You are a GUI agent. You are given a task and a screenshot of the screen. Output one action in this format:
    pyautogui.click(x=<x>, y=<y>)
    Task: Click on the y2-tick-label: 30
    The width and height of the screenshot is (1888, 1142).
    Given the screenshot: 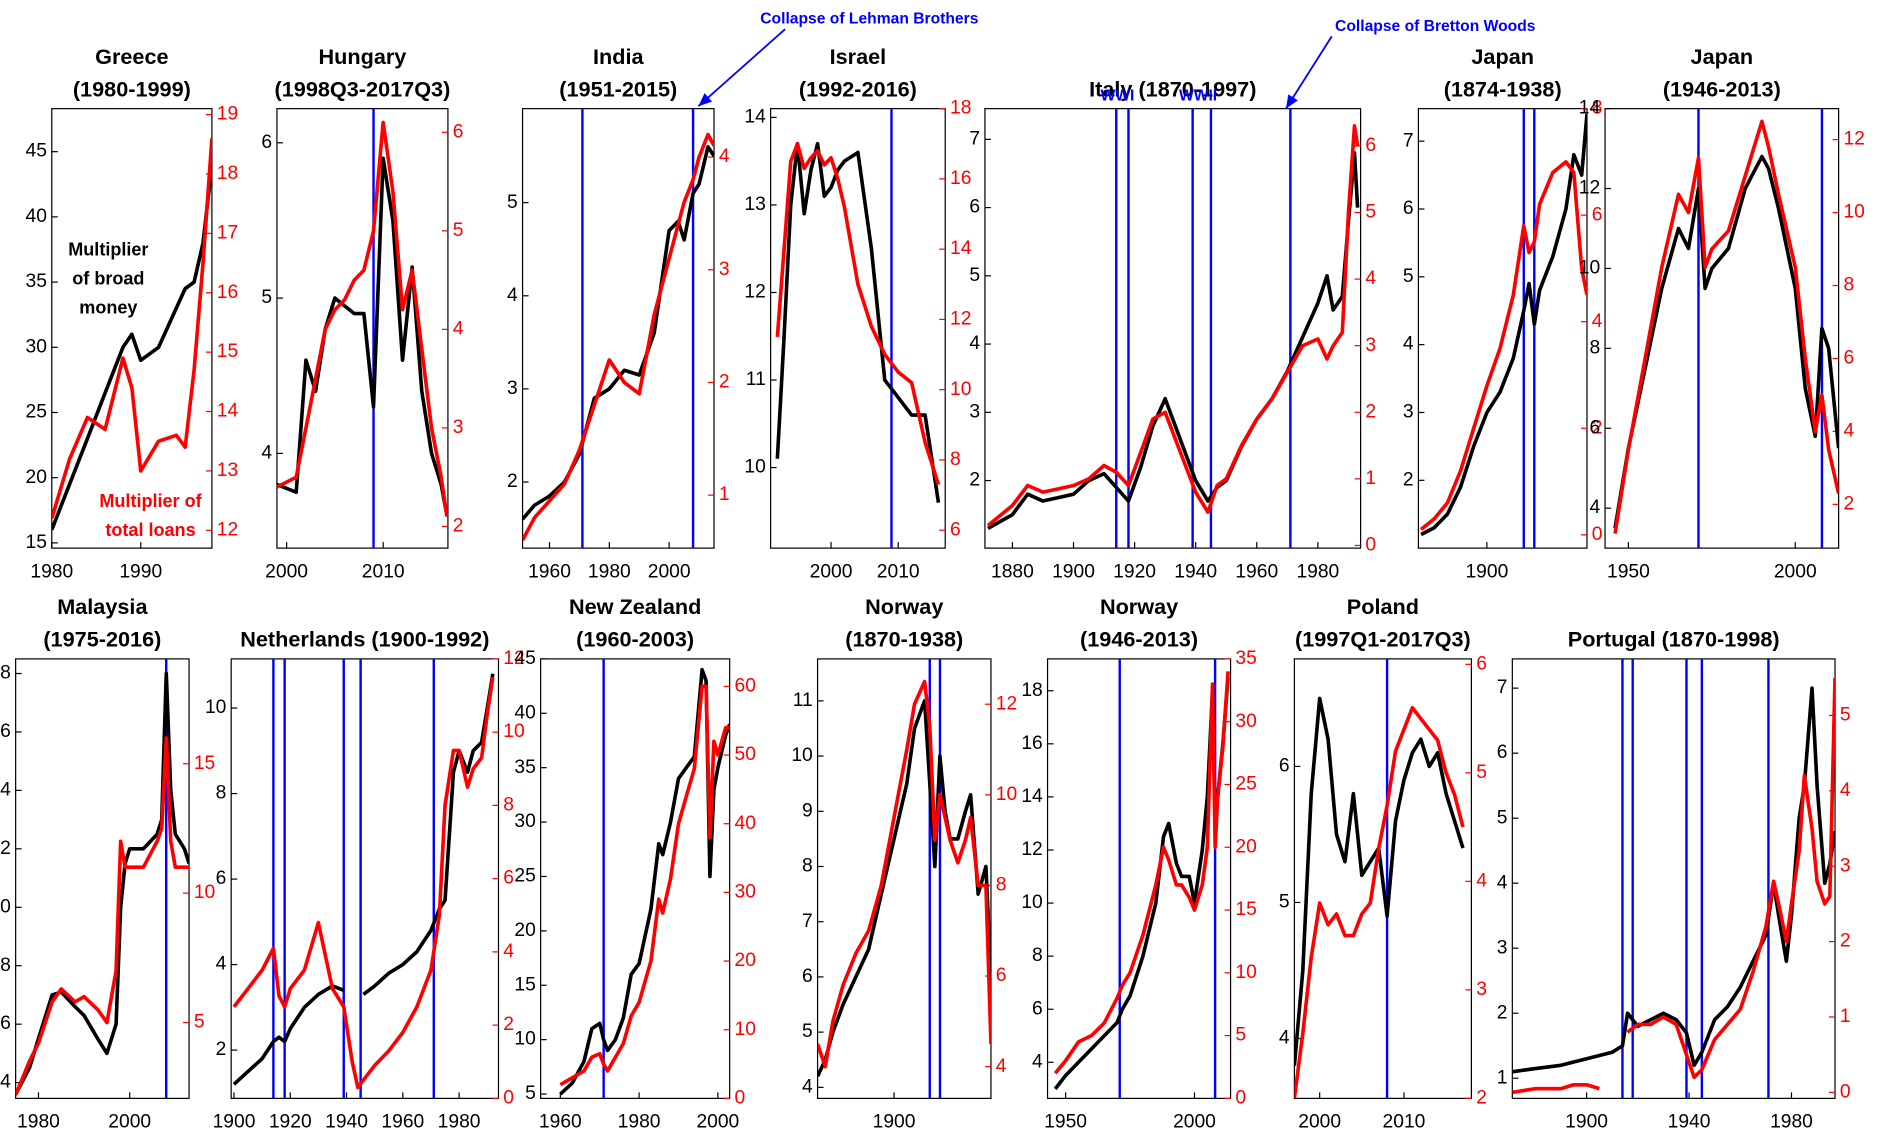 What is the action you would take?
    pyautogui.click(x=744, y=891)
    